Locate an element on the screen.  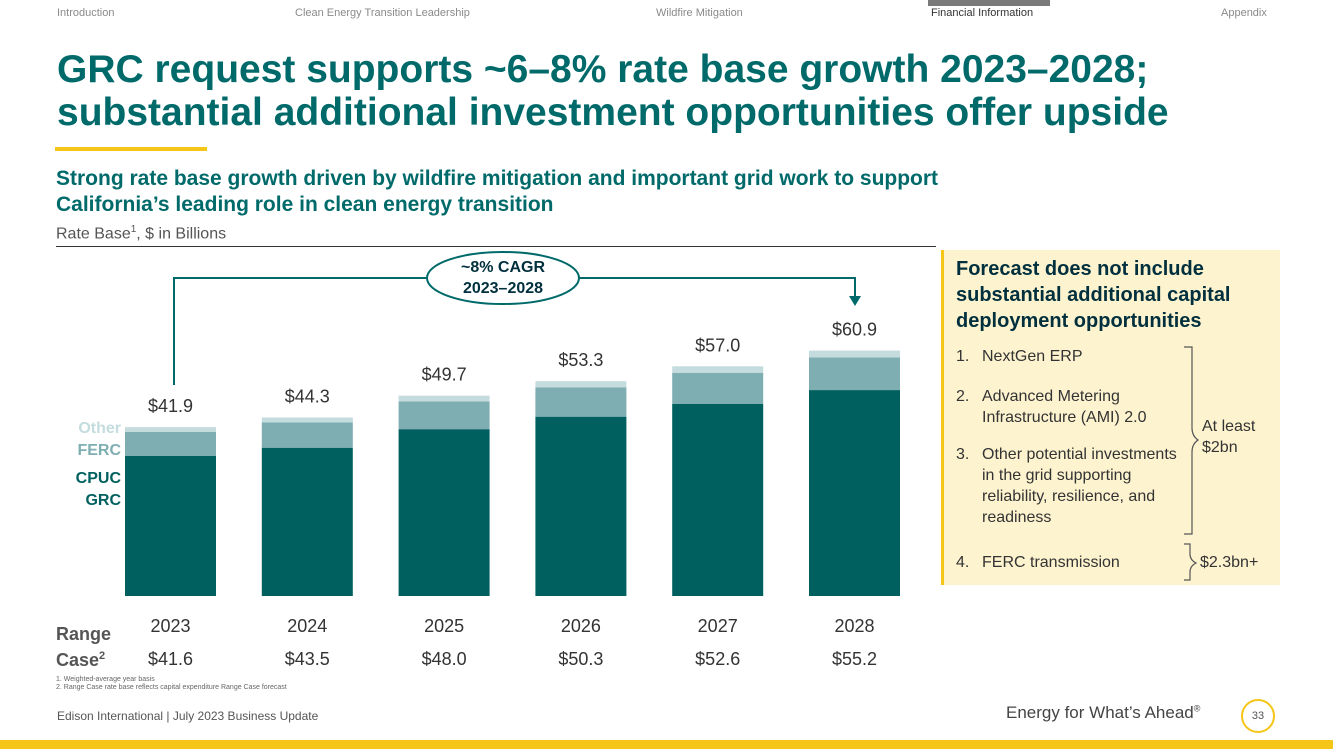
cagr-label-line2: 2023–2028 is located at coordinates (503, 288).